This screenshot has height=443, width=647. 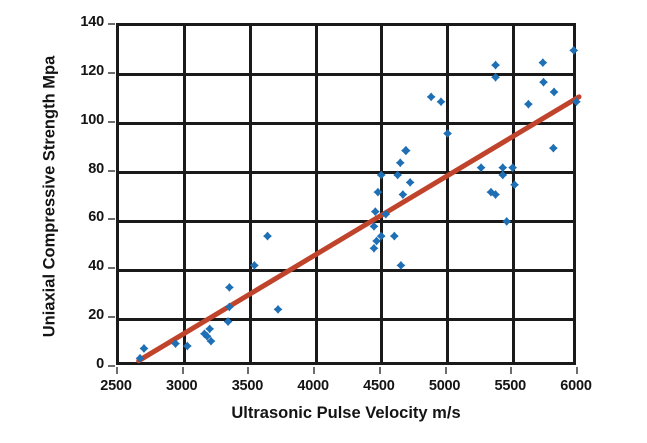 What do you see at coordinates (116, 386) in the screenshot?
I see `x-tick-label: 2500` at bounding box center [116, 386].